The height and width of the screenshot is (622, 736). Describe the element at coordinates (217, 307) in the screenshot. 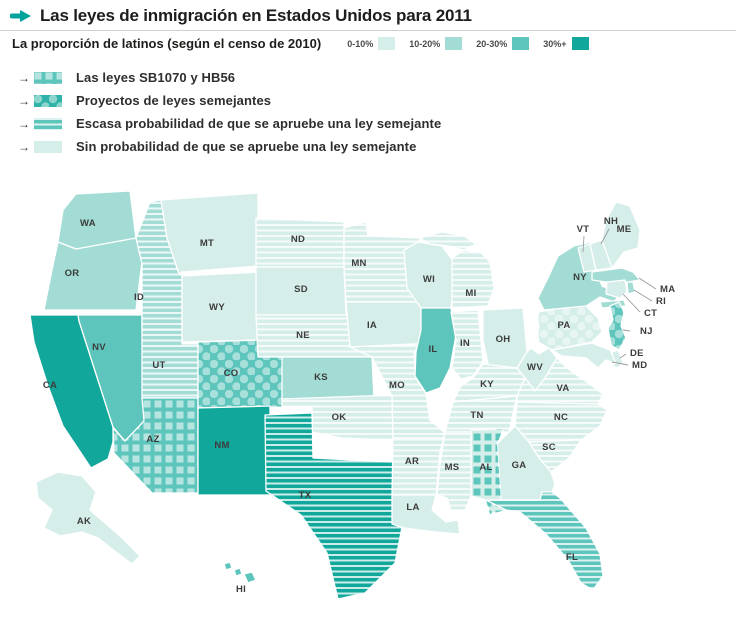

I see `state-label-WY: WY` at that location.